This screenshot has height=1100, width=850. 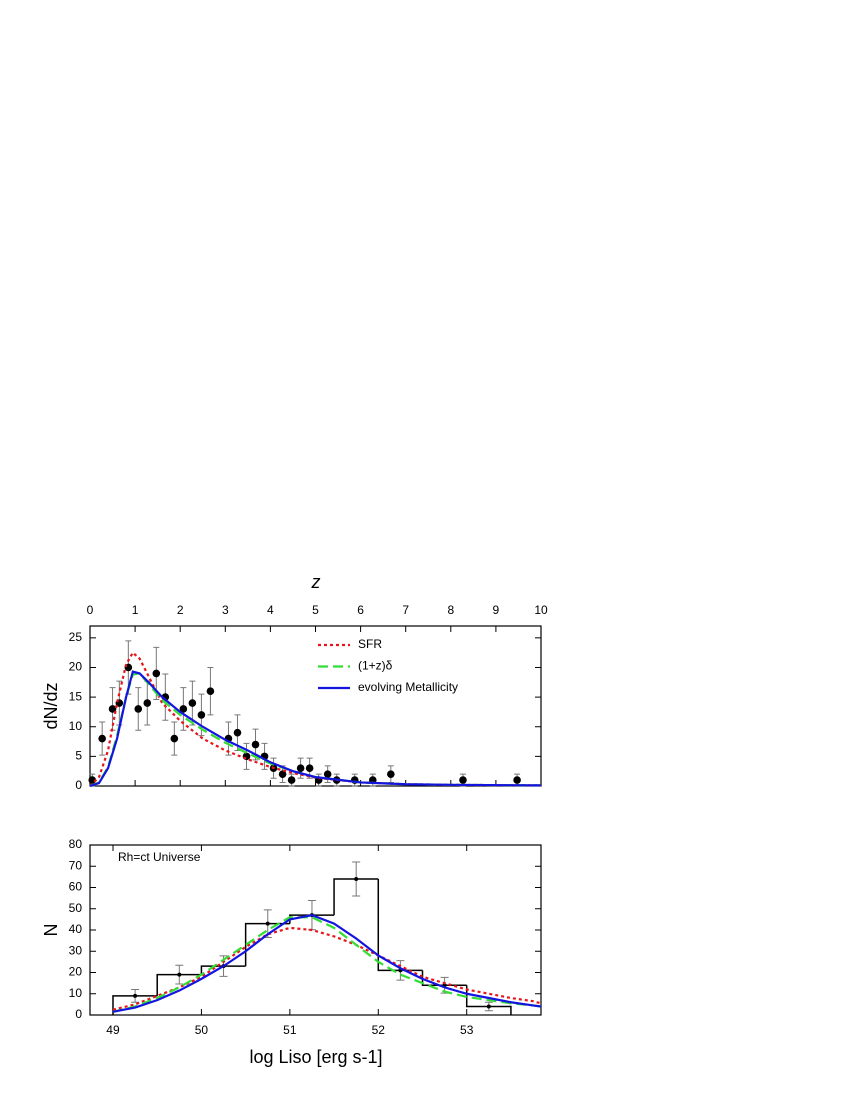 I want to click on x-tick-label: 3, so click(x=225, y=610).